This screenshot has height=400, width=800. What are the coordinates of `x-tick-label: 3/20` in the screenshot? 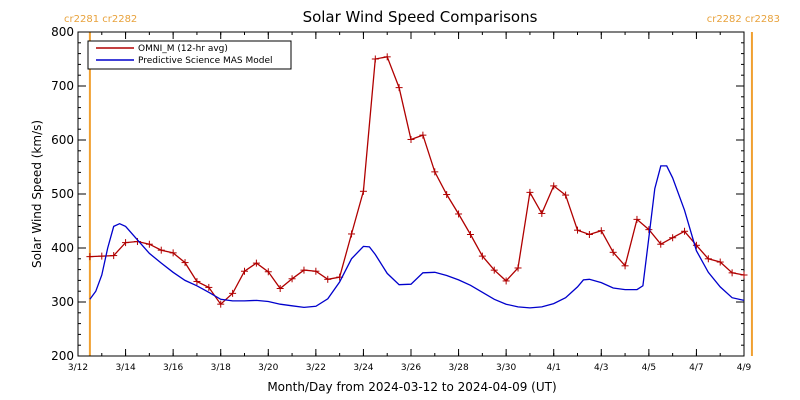 It's located at (268, 368).